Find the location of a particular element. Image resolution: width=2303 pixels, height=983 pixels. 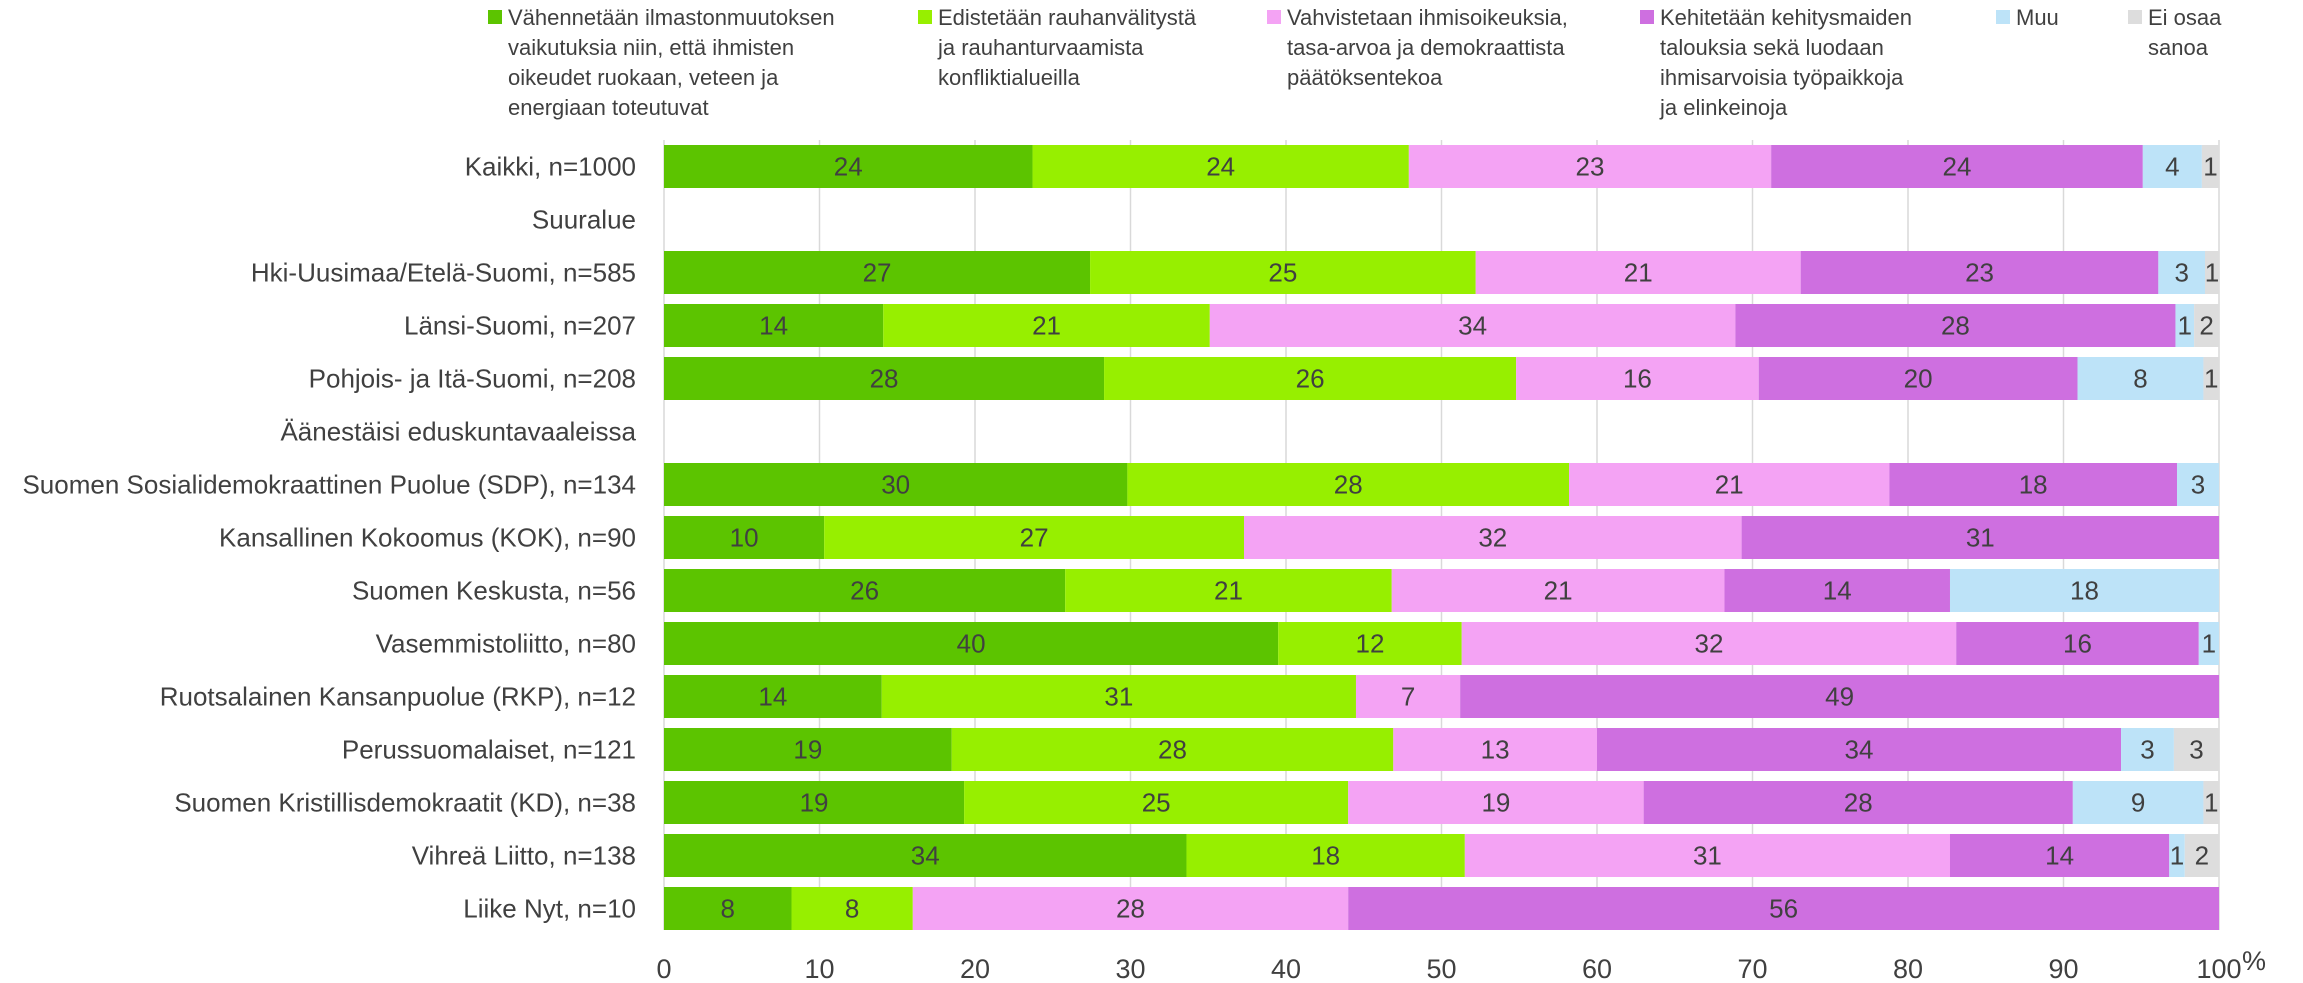

category-label: Kaikki, n=1000 is located at coordinates (550, 167).